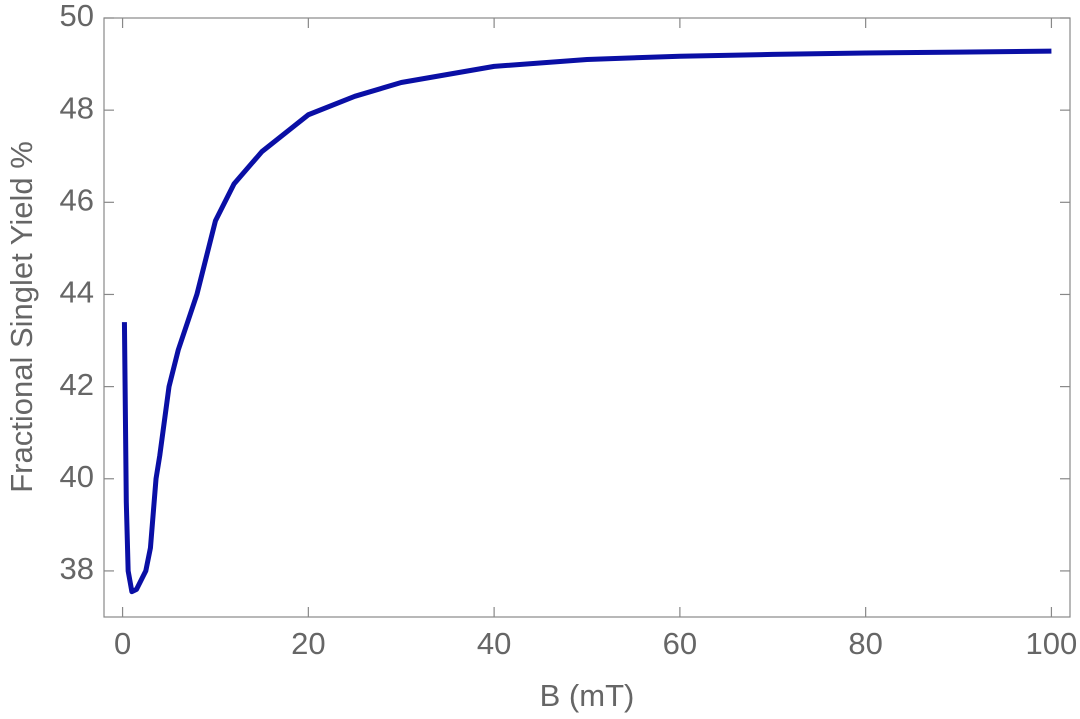  I want to click on y-tick-label: 42, so click(77, 384).